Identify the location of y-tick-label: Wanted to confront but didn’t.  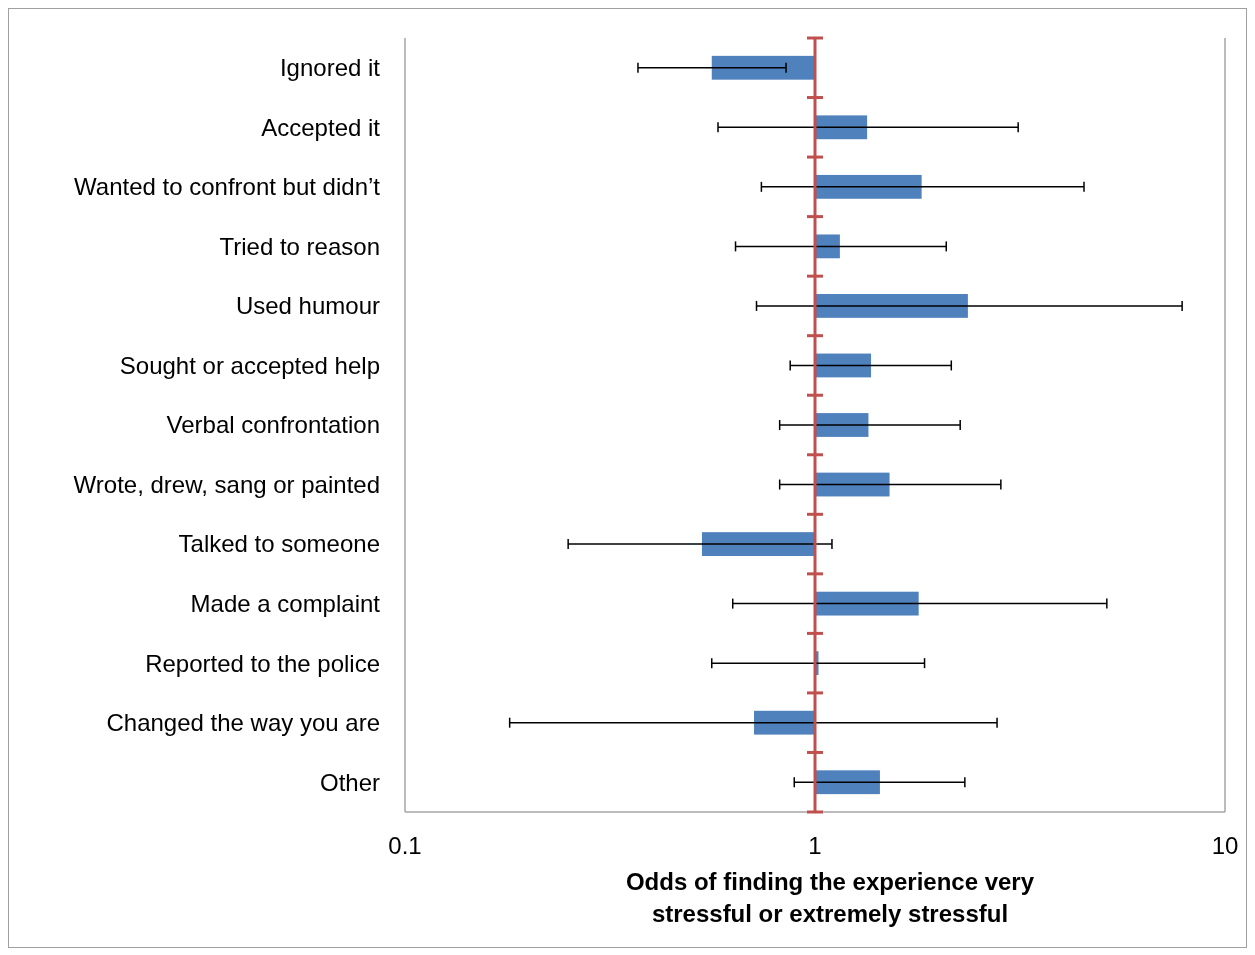
(227, 187).